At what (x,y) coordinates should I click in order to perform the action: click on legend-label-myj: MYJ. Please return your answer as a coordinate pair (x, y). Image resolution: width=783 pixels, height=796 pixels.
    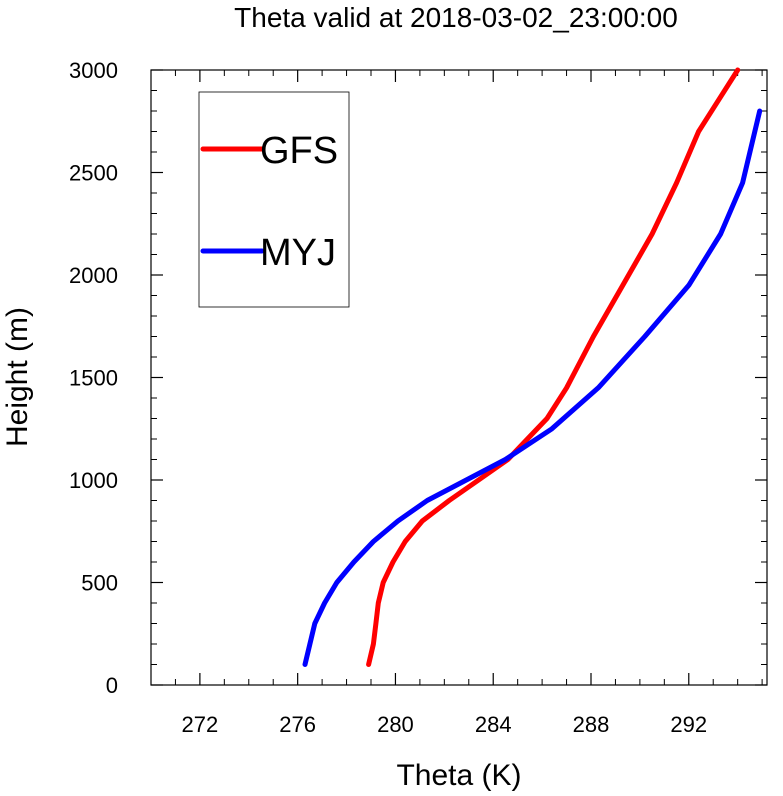
    Looking at the image, I should click on (298, 253).